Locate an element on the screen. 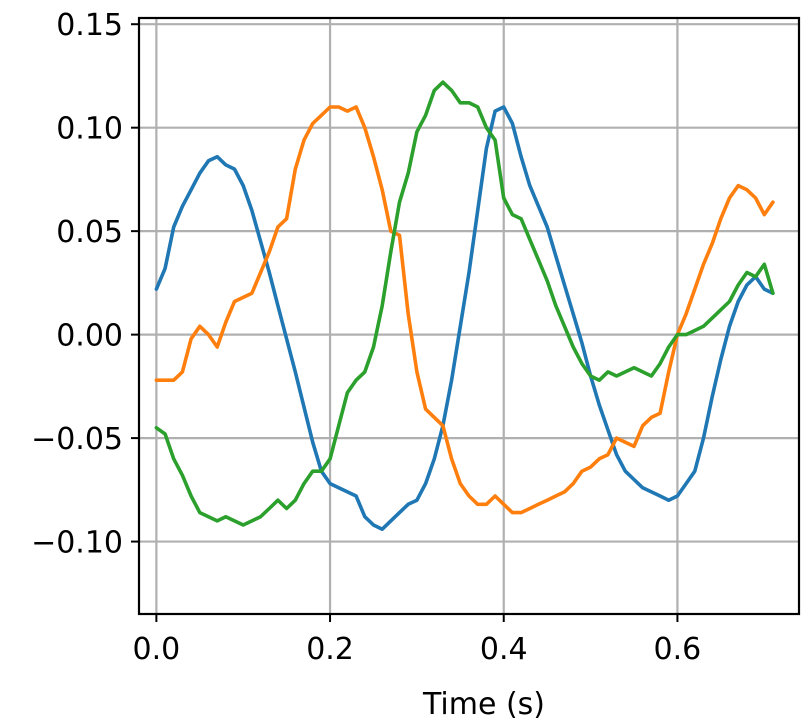  y-tick-label: 0.00 is located at coordinates (89, 336).